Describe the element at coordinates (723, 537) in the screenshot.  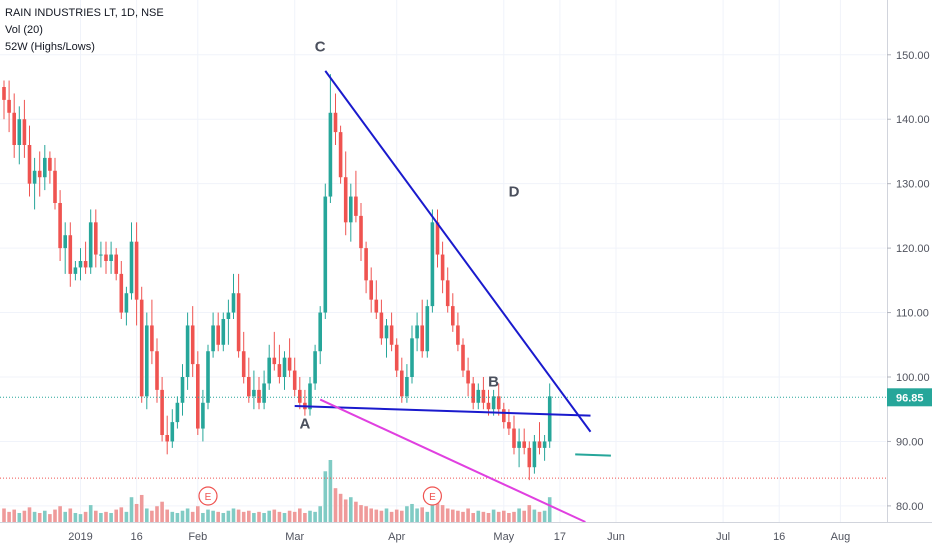
I see `x-tick-label: Jul` at that location.